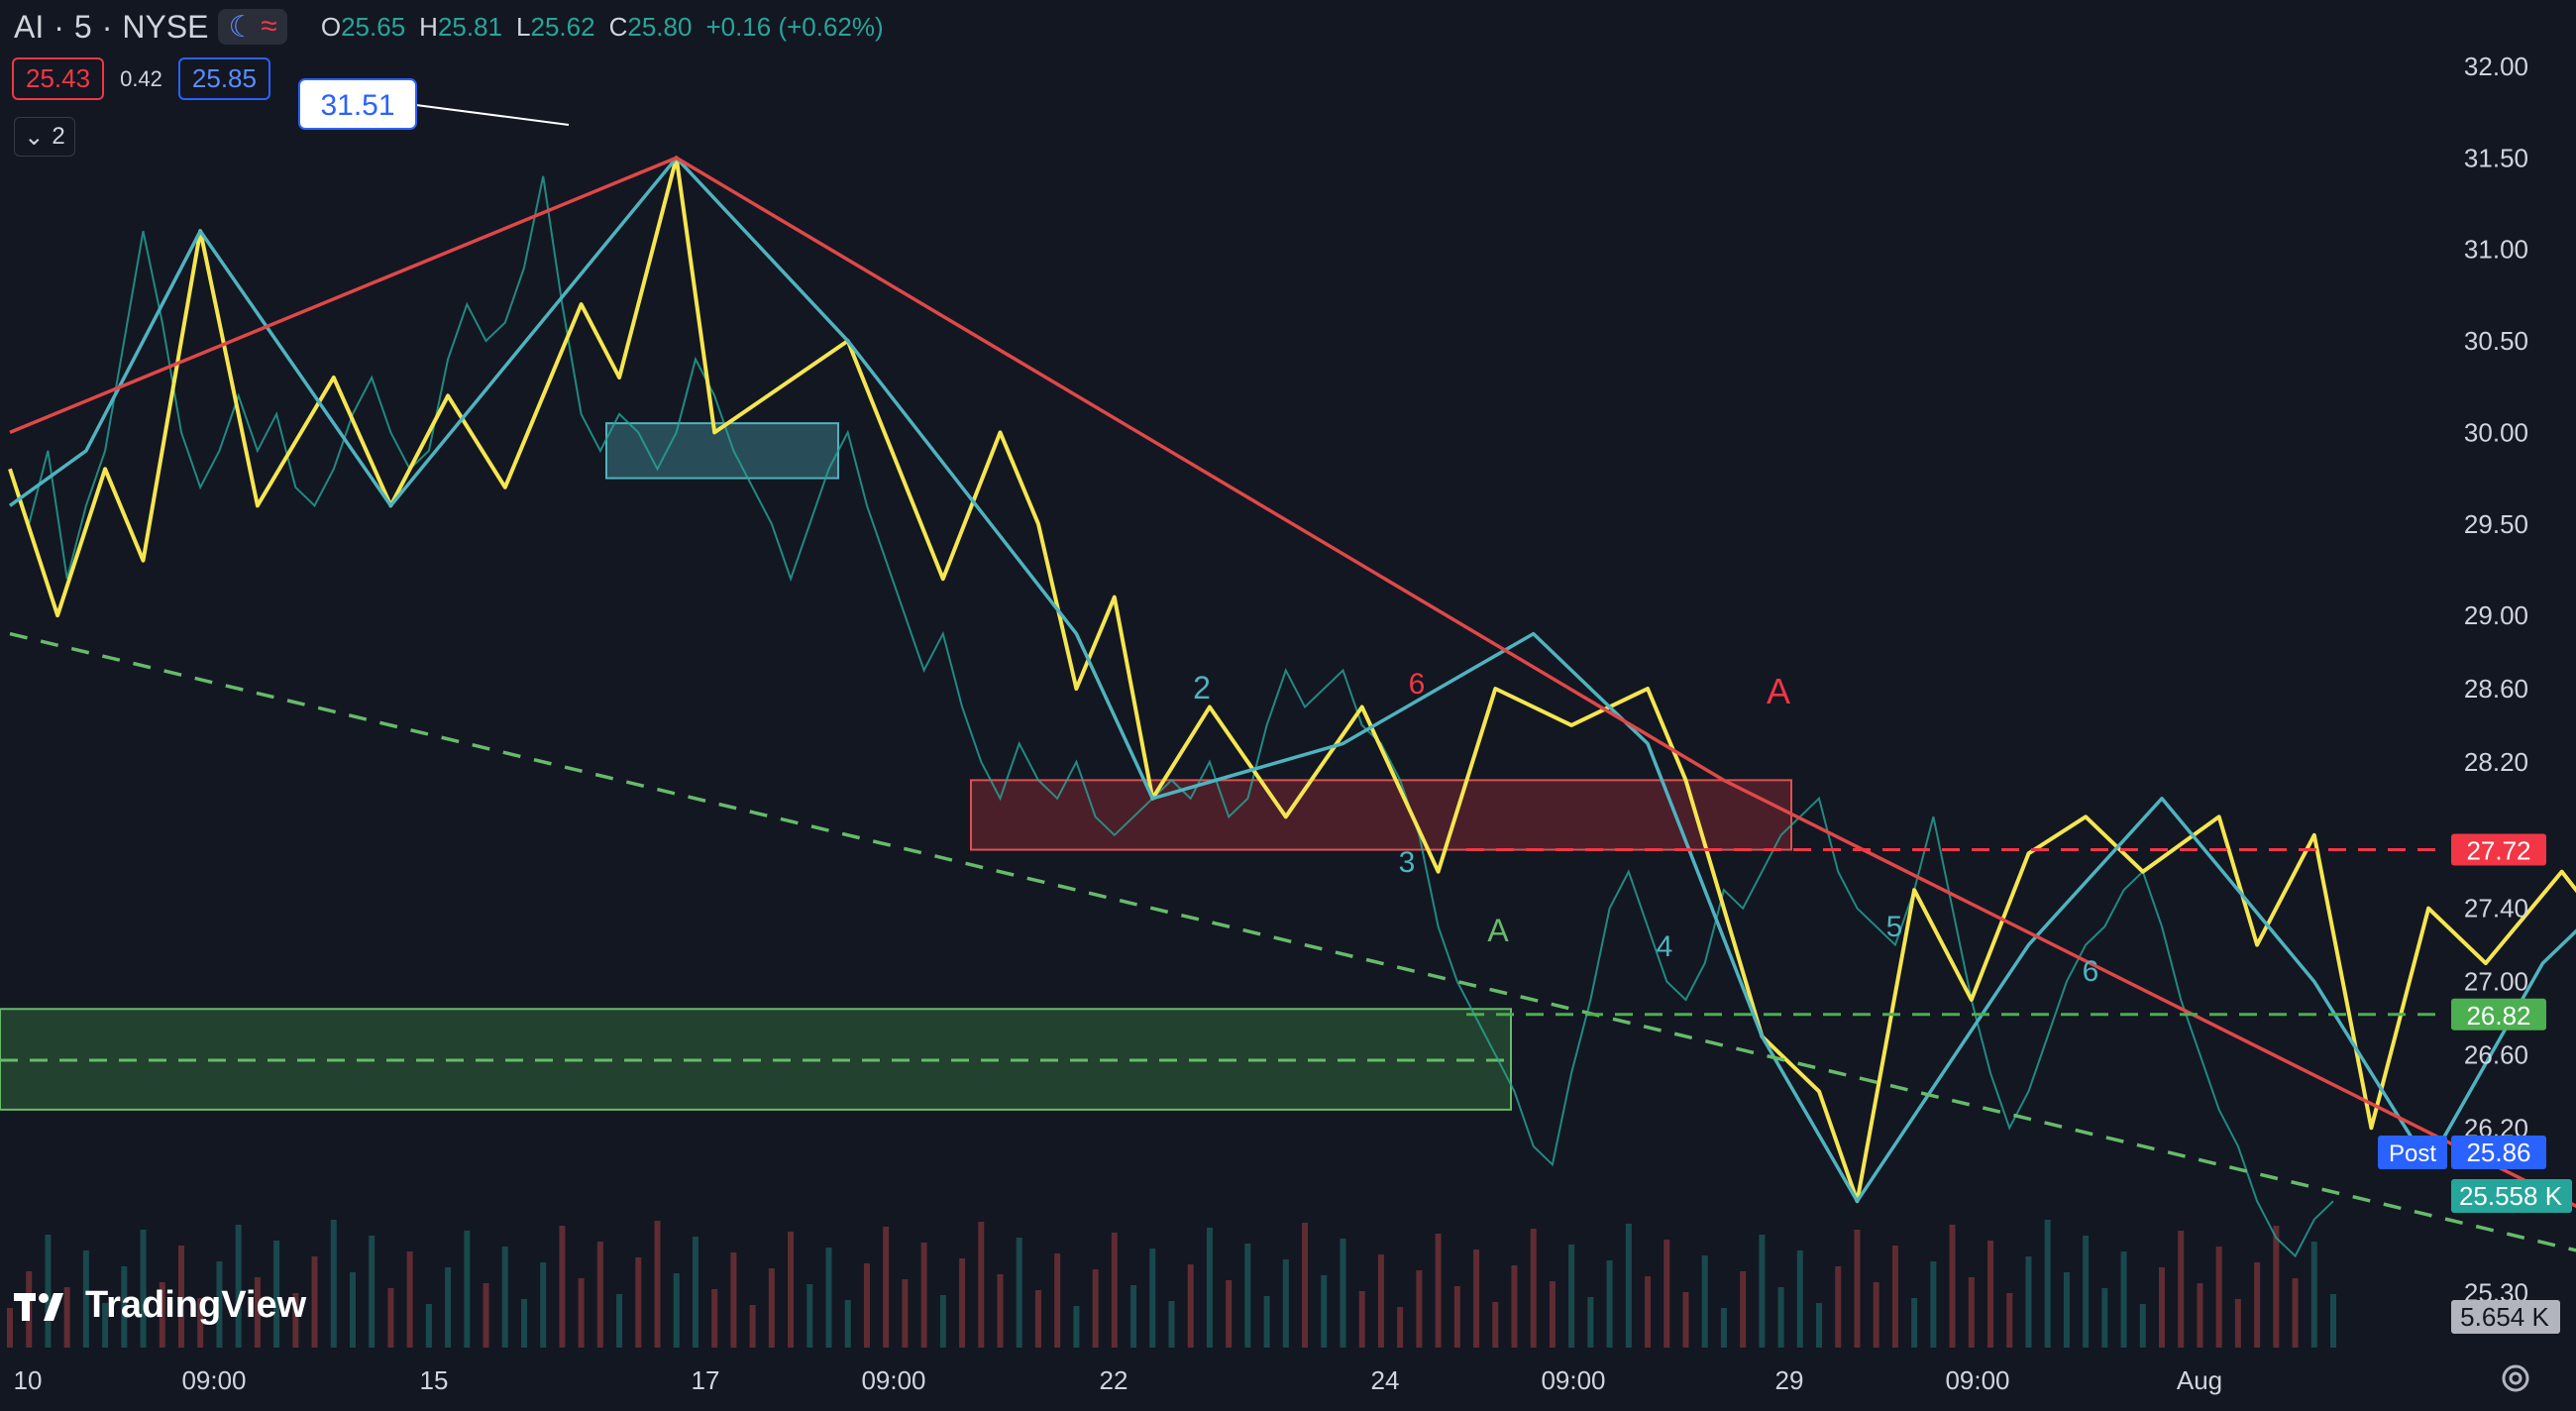 This screenshot has width=2576, height=1411. Describe the element at coordinates (242, 27) in the screenshot. I see `moon-icon: ☾` at that location.